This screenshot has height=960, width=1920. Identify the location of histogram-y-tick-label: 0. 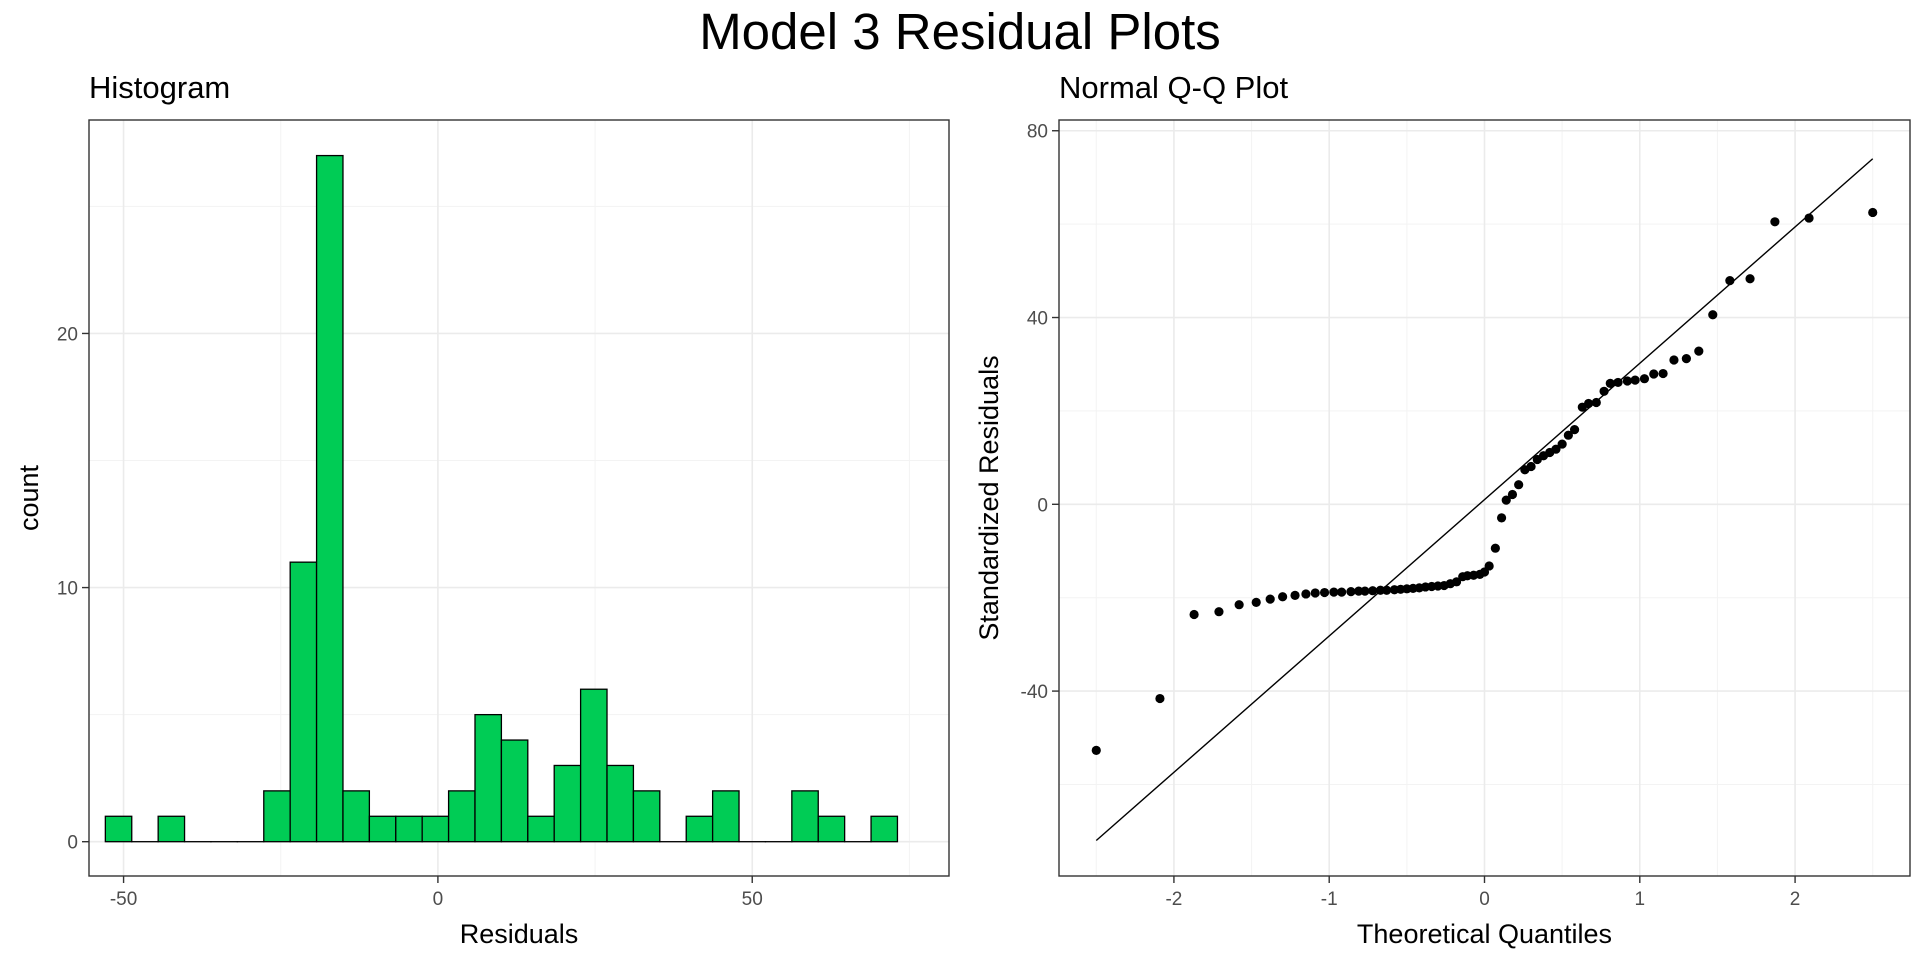
(72, 843).